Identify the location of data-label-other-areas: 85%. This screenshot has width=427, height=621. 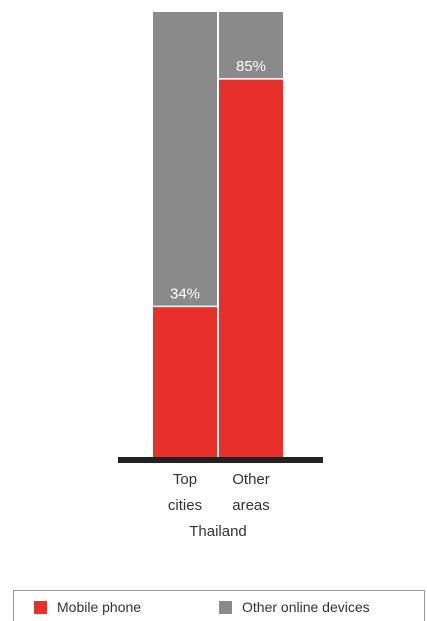
(251, 66).